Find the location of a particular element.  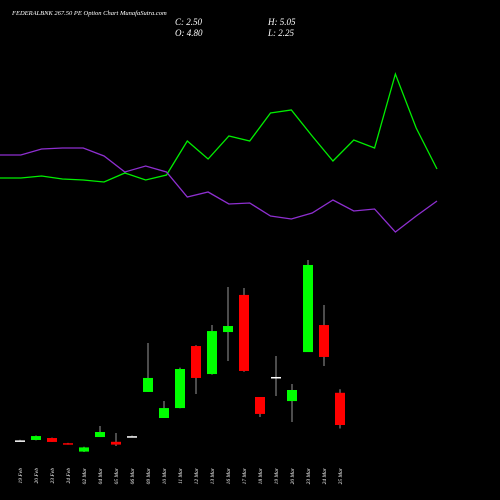

x-tick-label: 19 Mar is located at coordinates (277, 475).